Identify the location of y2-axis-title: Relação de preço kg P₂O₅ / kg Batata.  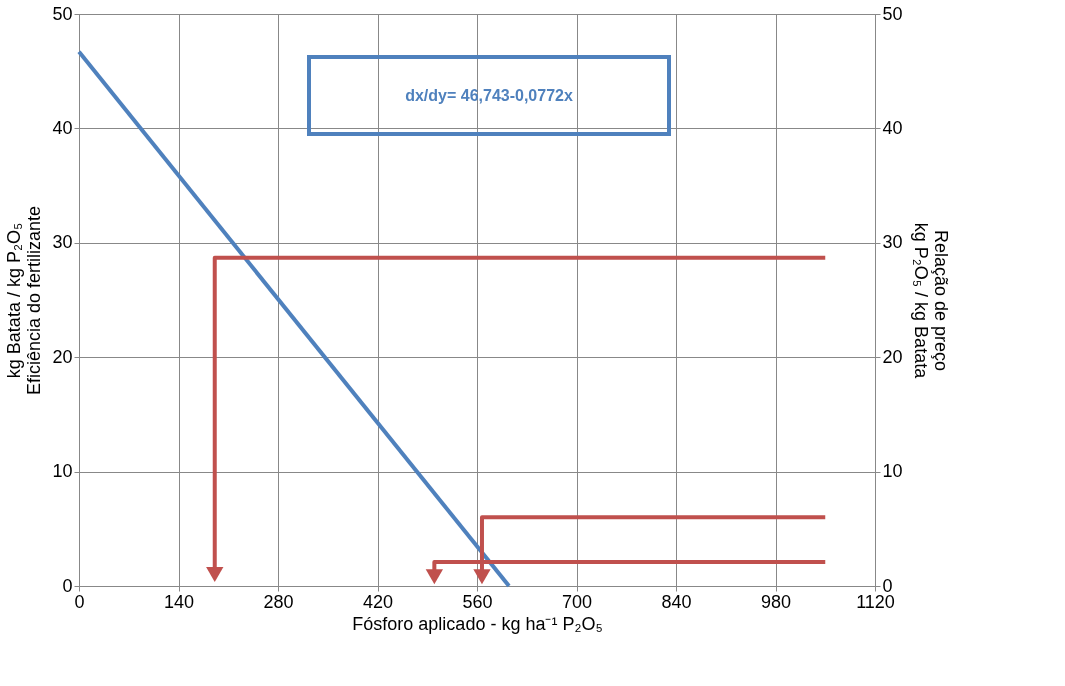
(930, 301).